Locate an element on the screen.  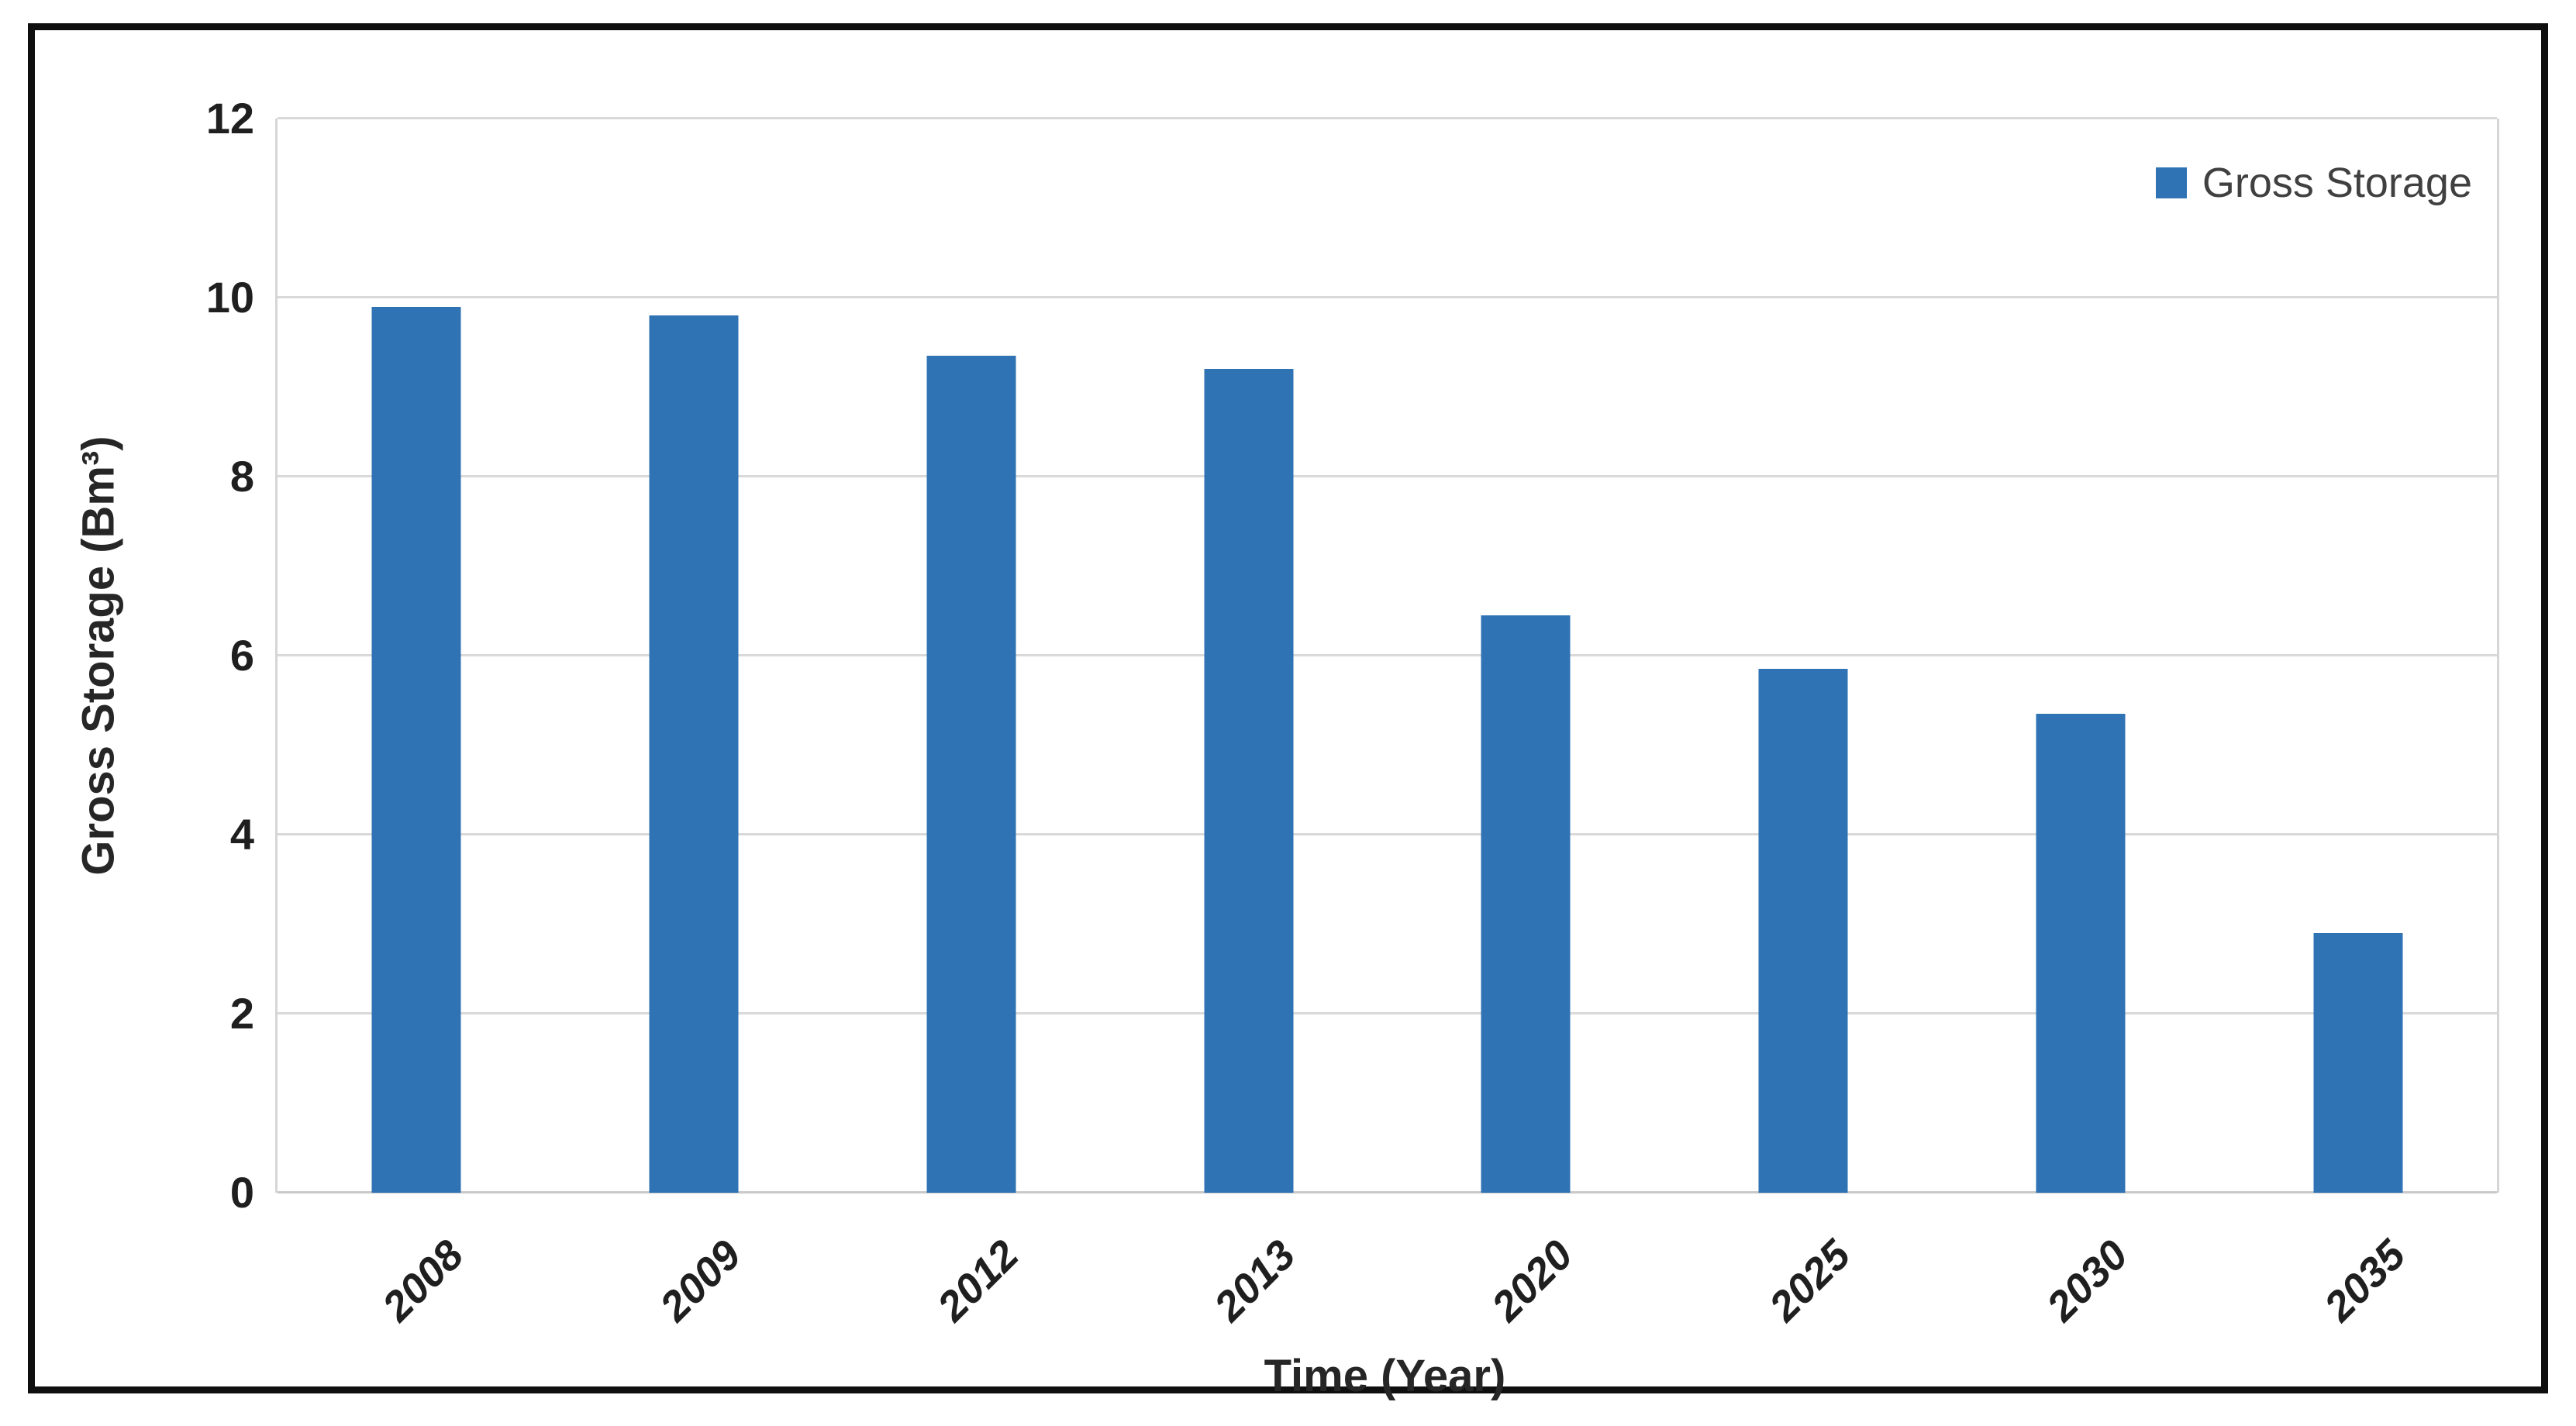
x-tick-label-2020: 2020 is located at coordinates (1532, 1281).